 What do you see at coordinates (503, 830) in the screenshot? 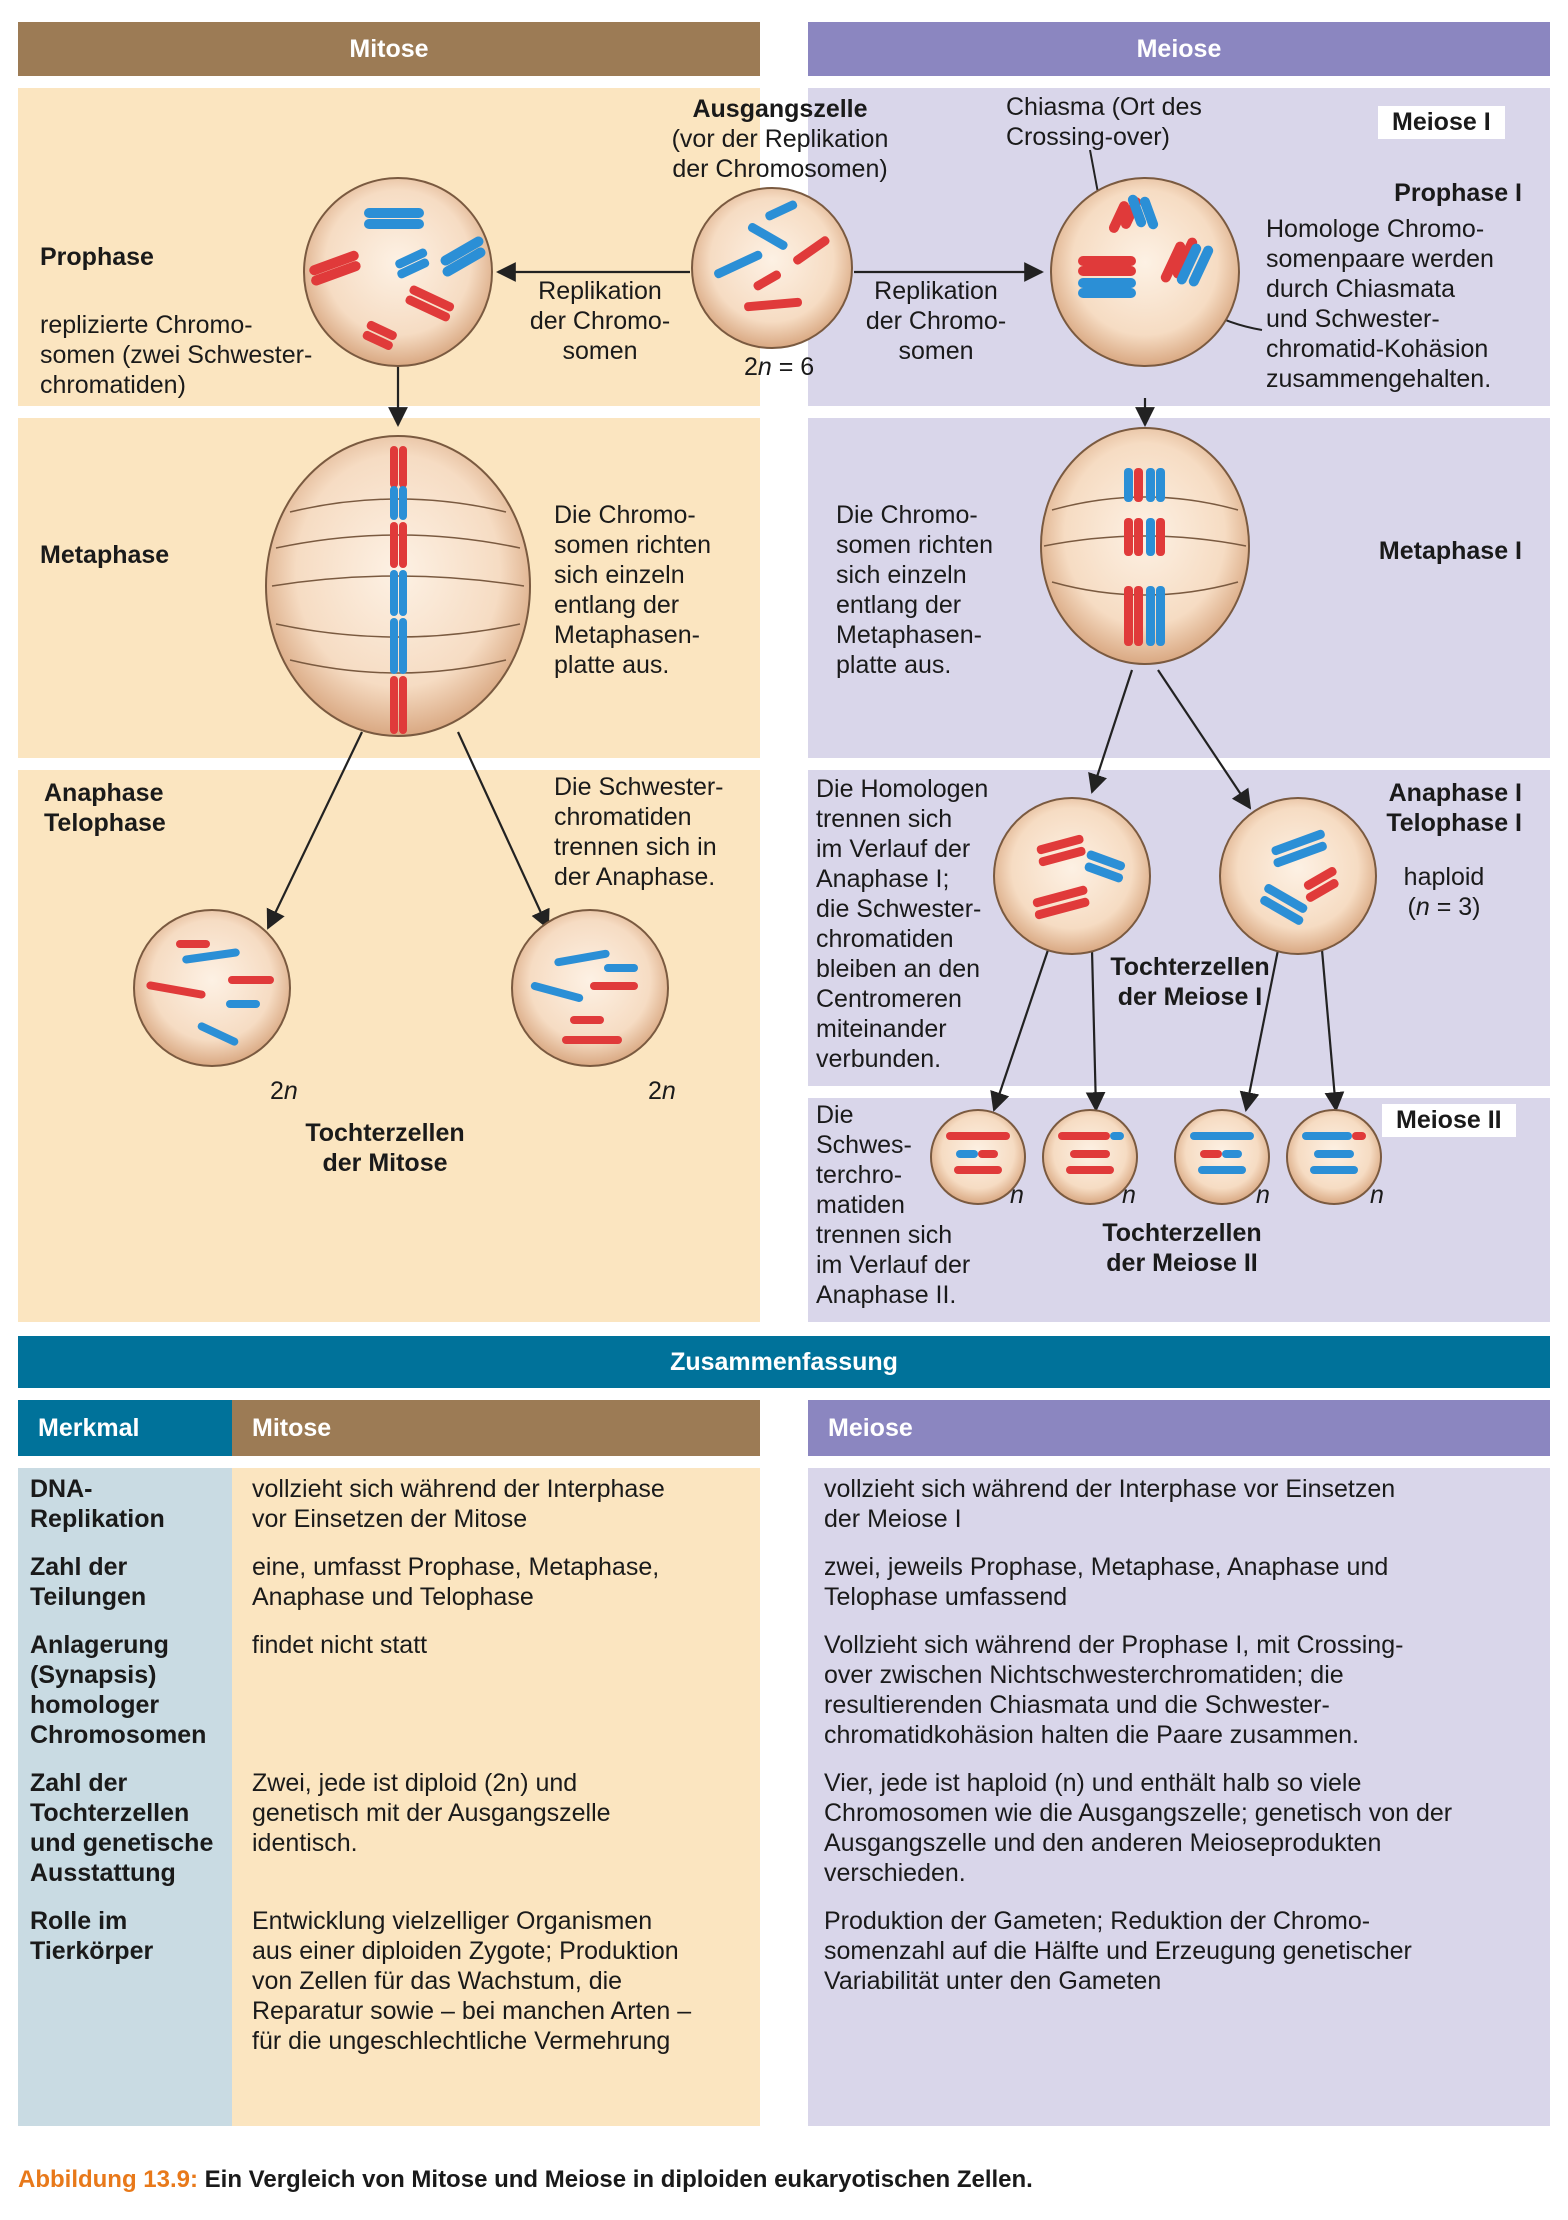
I see `arrow-mitosis-to-daughter-right` at bounding box center [503, 830].